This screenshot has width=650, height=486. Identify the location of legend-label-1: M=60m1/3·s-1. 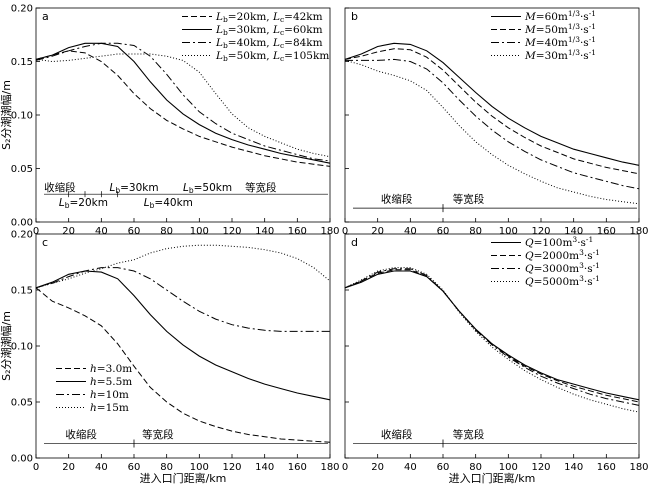
(560, 16).